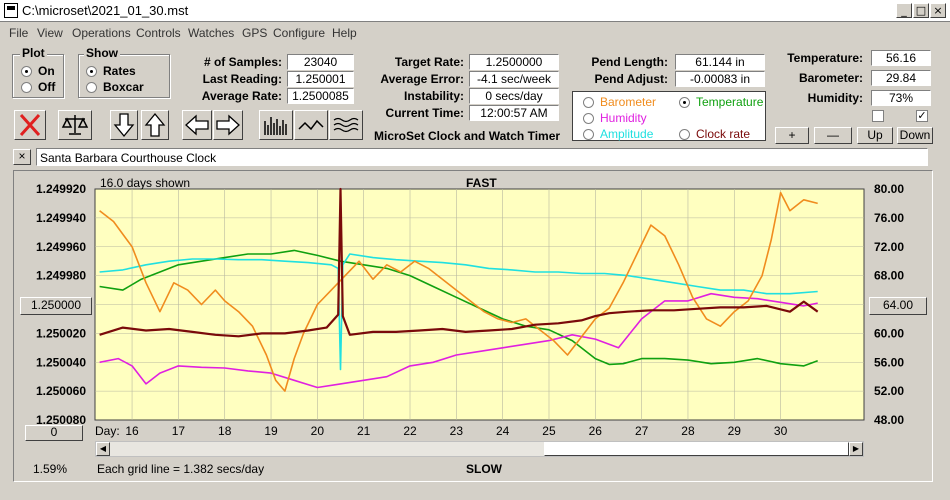 The image size is (950, 500). What do you see at coordinates (61, 420) in the screenshot?
I see `left-tick-label: 1.250080` at bounding box center [61, 420].